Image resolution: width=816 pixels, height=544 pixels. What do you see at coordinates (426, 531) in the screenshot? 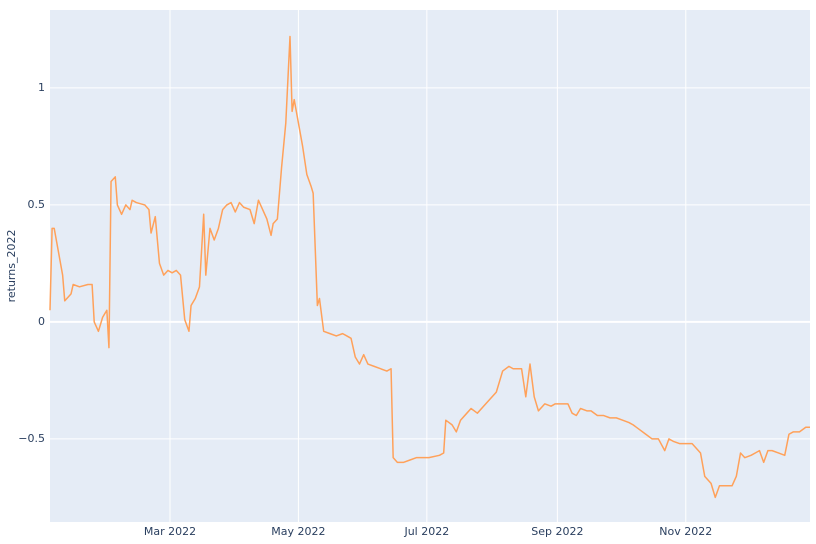
I see `x-tick-label: Jul 2022` at bounding box center [426, 531].